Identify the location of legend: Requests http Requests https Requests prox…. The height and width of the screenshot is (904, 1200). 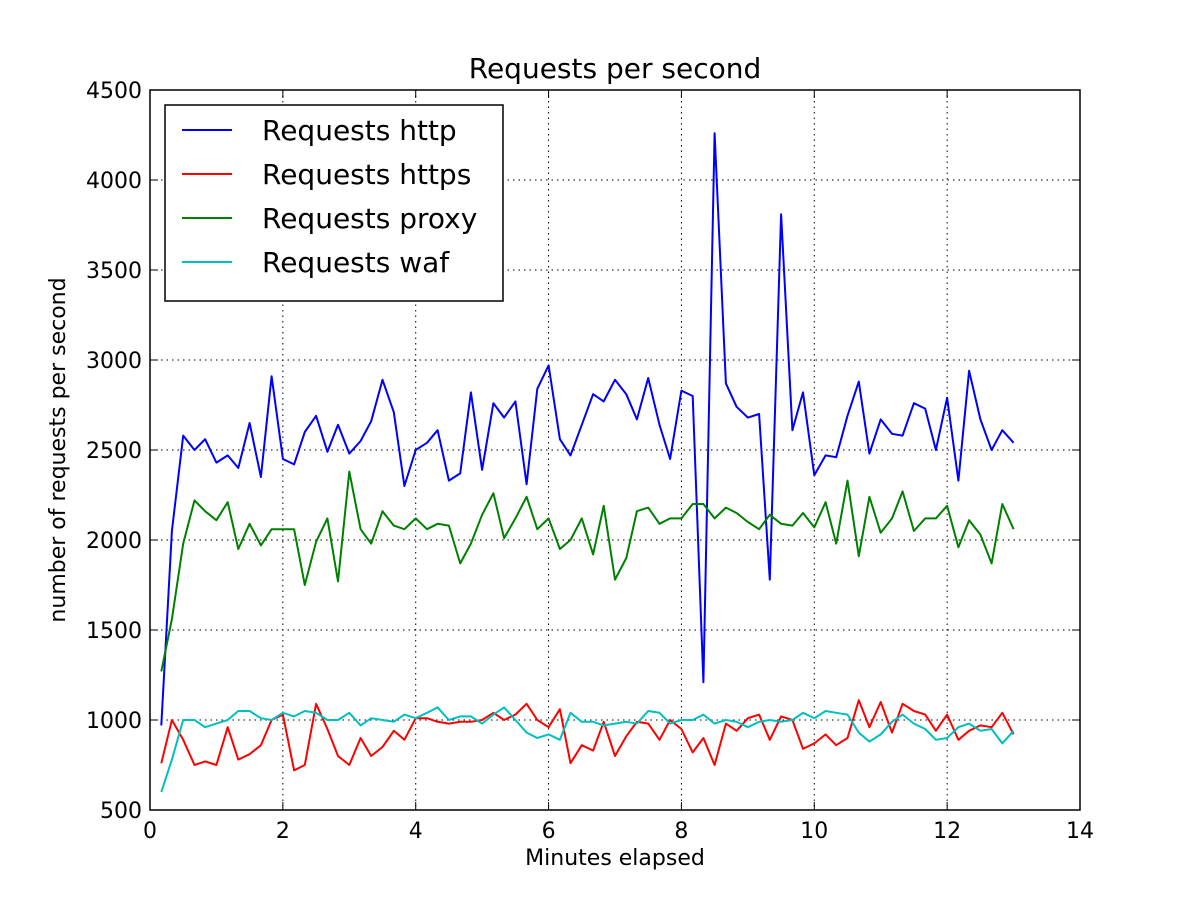
(334, 203).